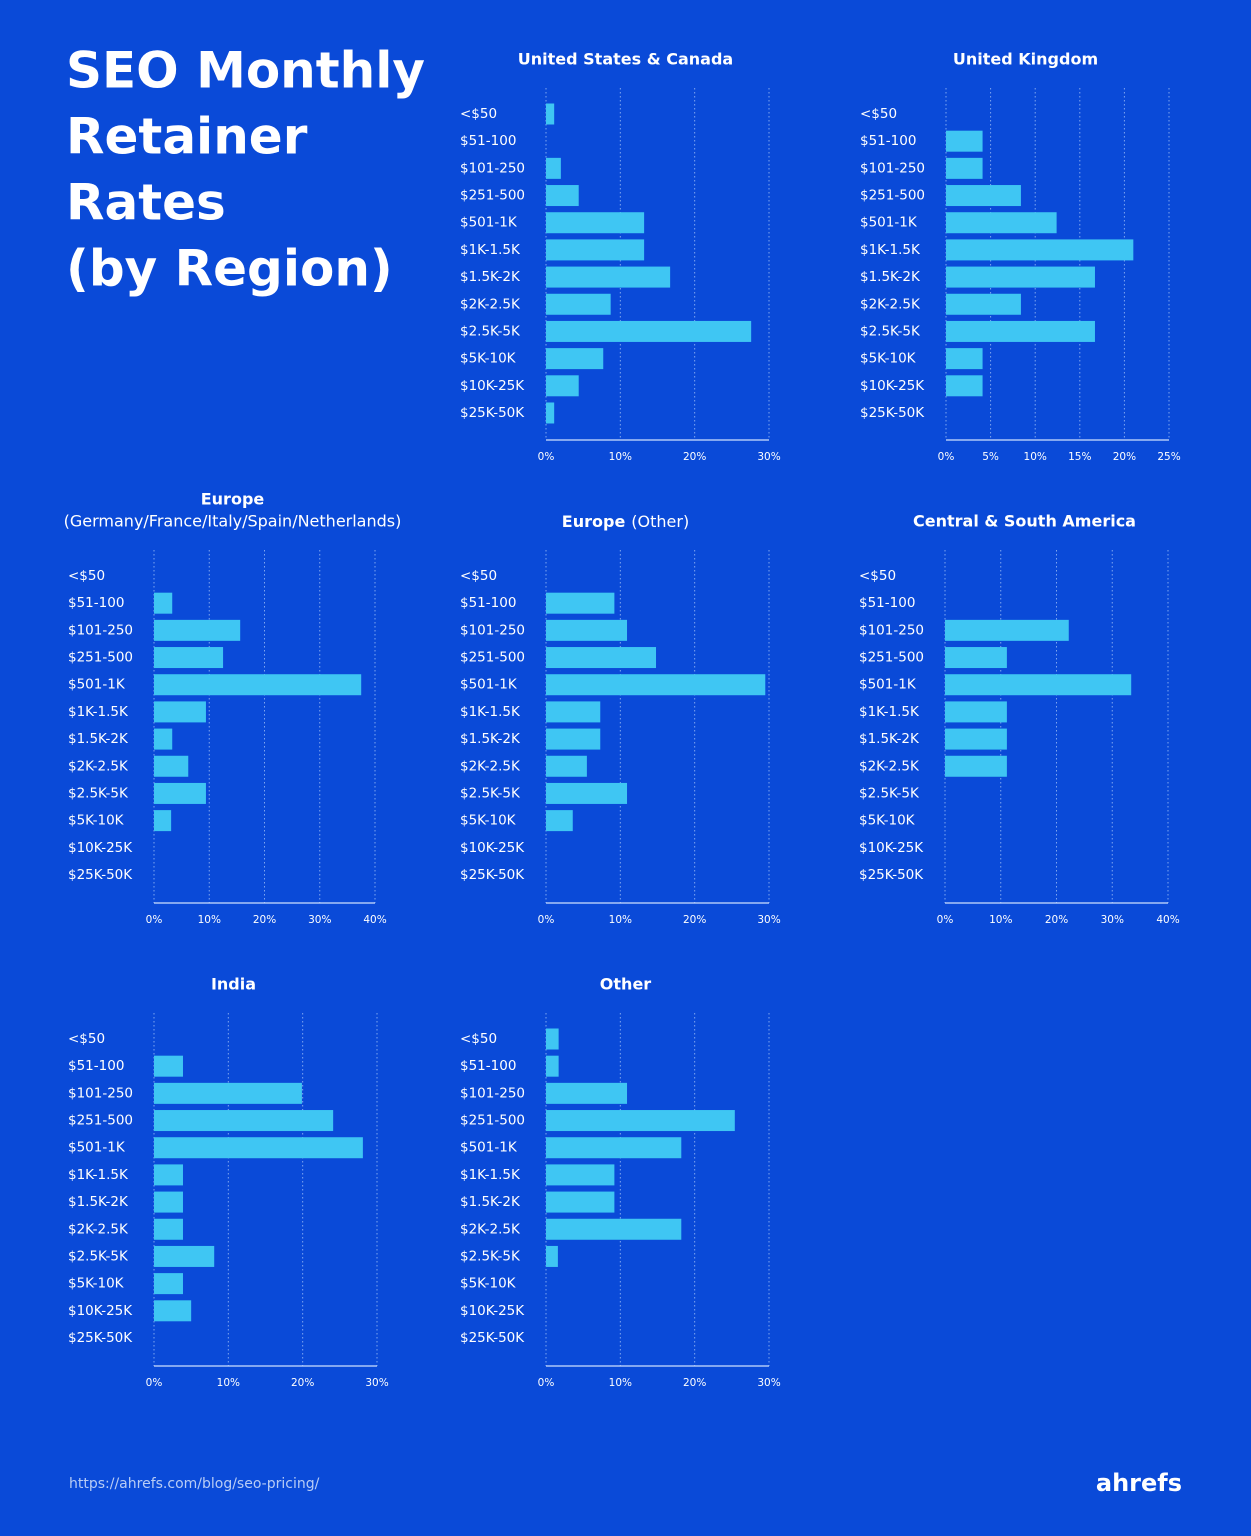  I want to click on chart-title: Central & South America, so click(1024, 521).